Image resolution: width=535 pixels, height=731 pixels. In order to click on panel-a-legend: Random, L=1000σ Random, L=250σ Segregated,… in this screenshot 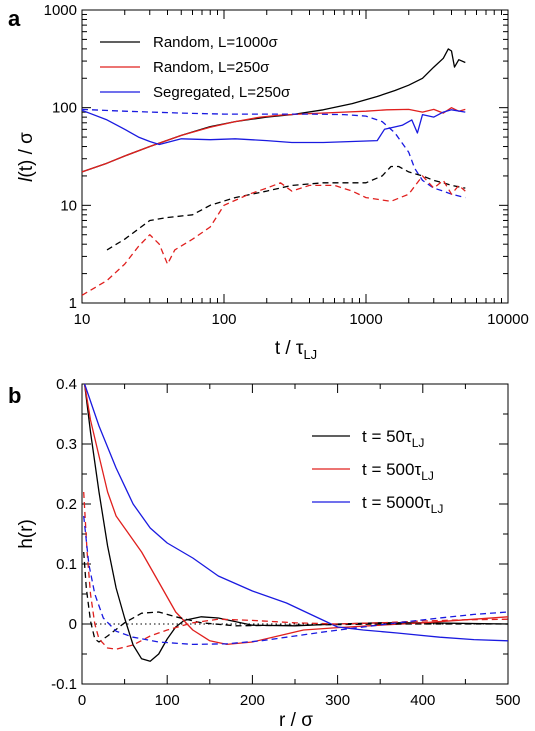, I will do `click(195, 67)`.